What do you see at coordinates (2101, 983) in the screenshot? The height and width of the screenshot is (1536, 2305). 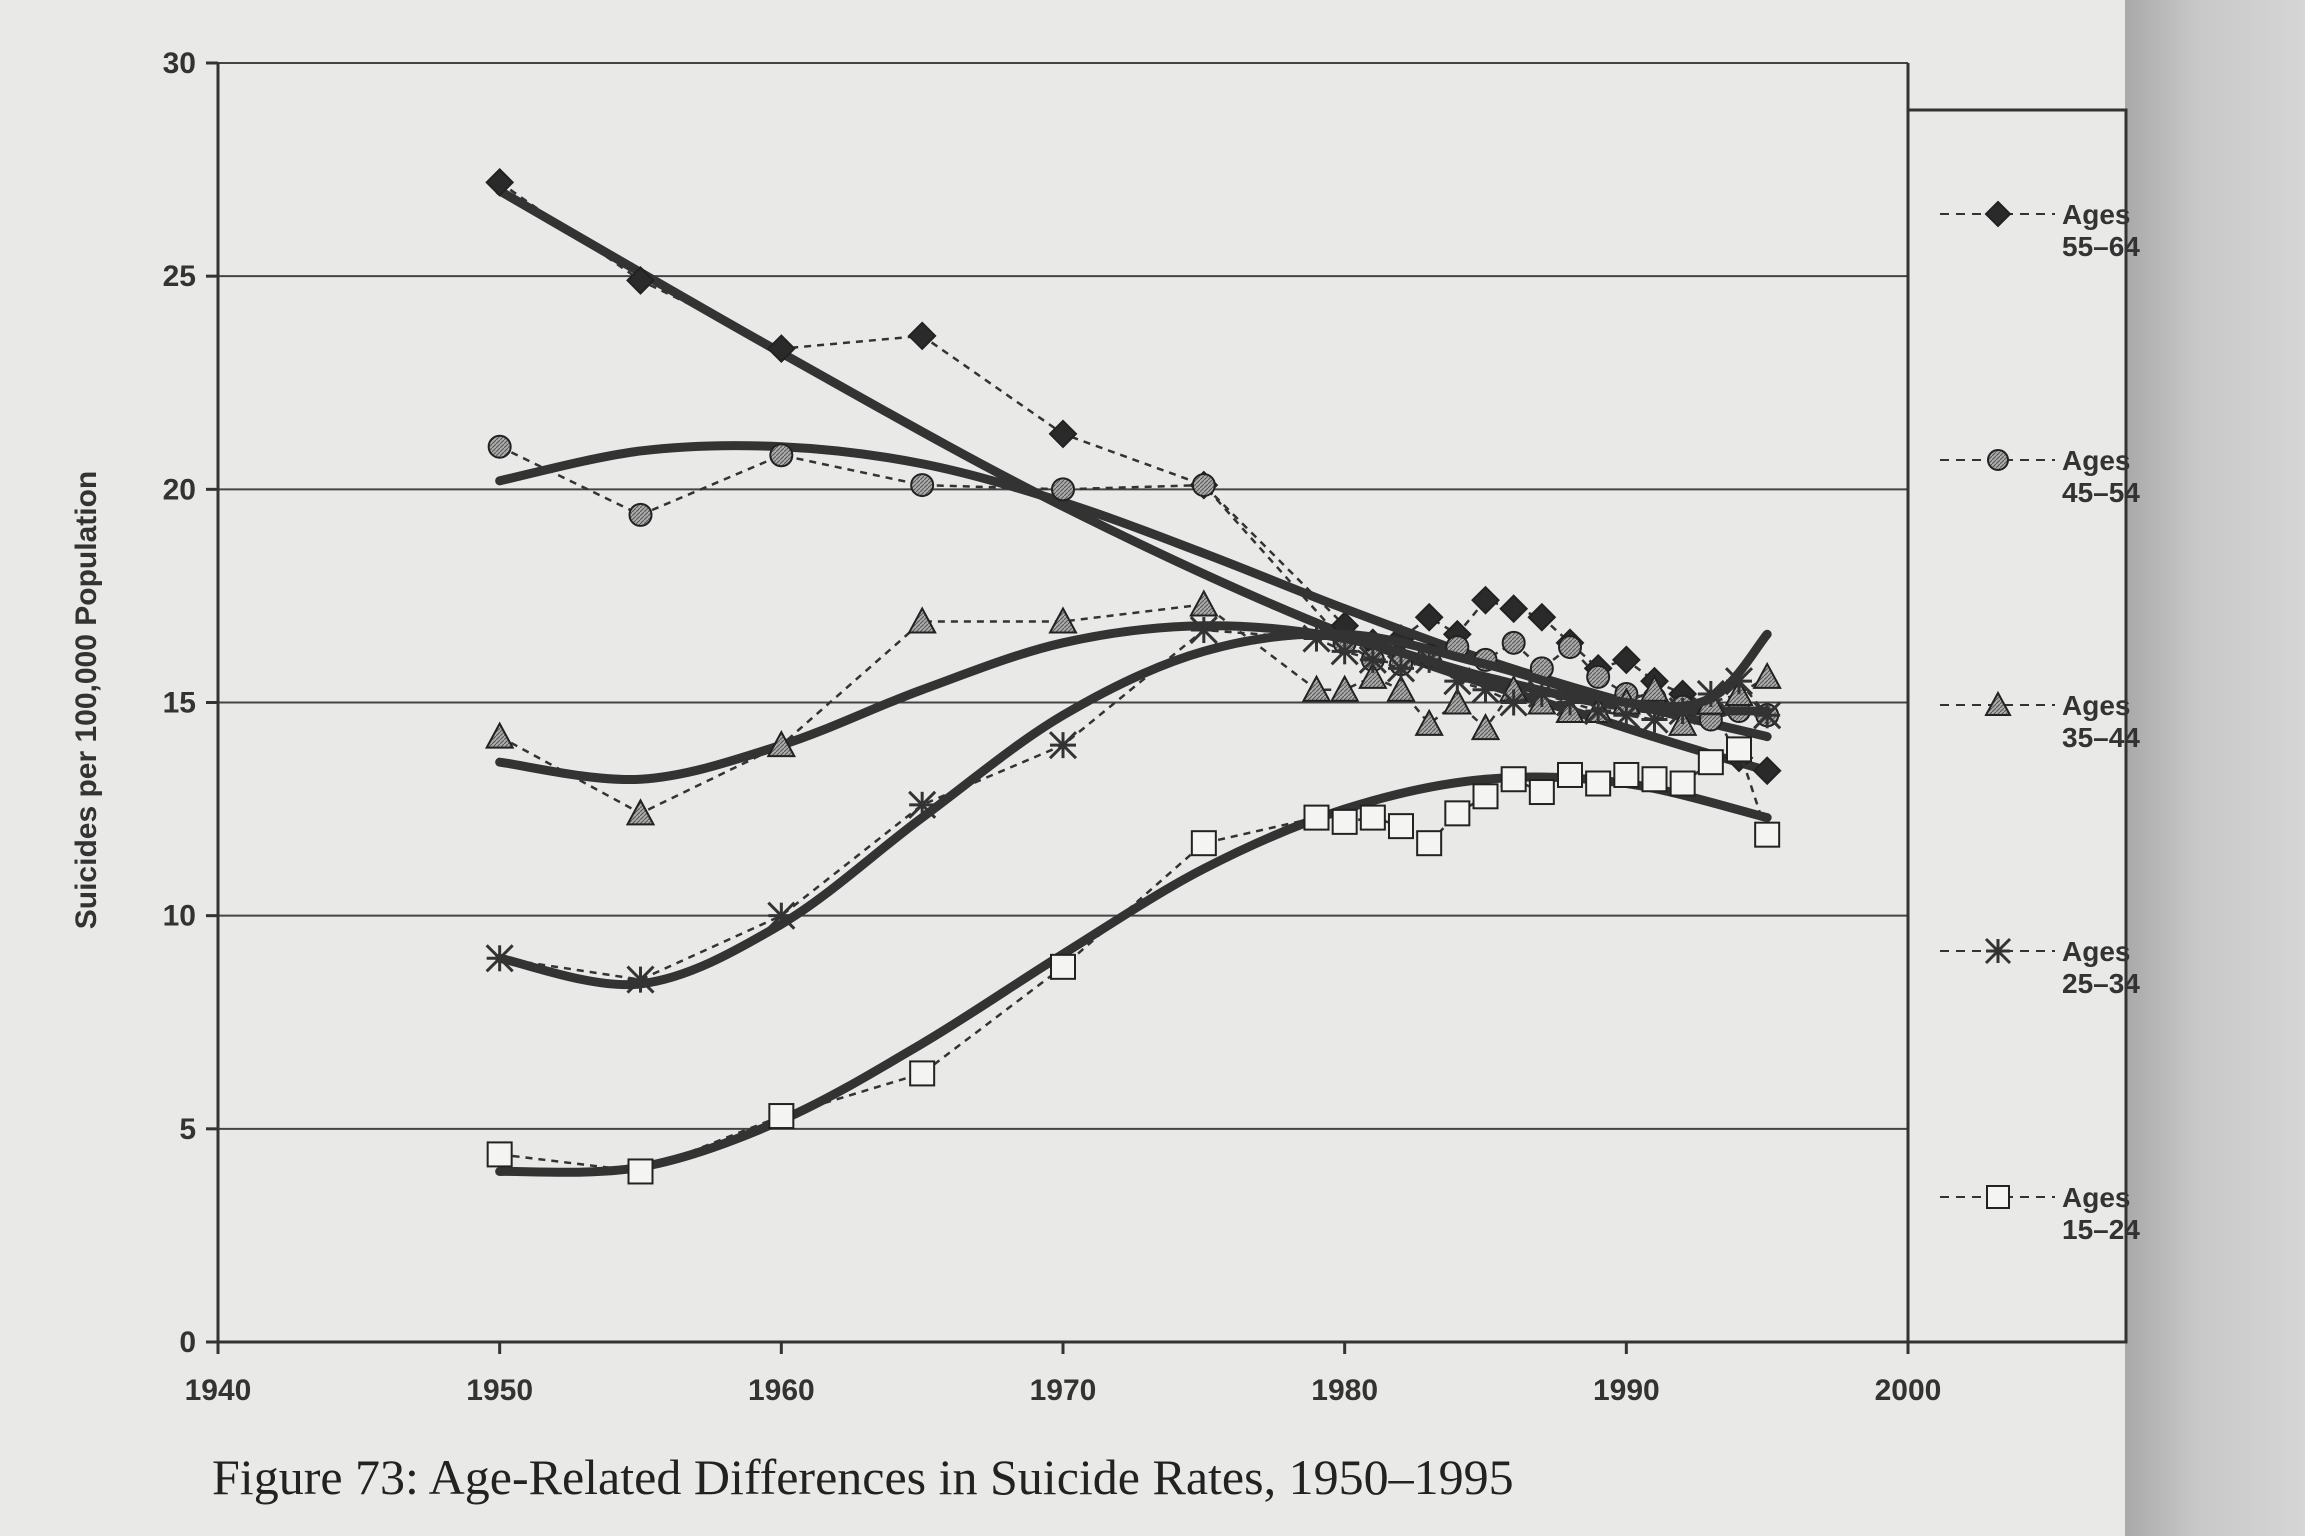 I see `legend-label: 25–34` at bounding box center [2101, 983].